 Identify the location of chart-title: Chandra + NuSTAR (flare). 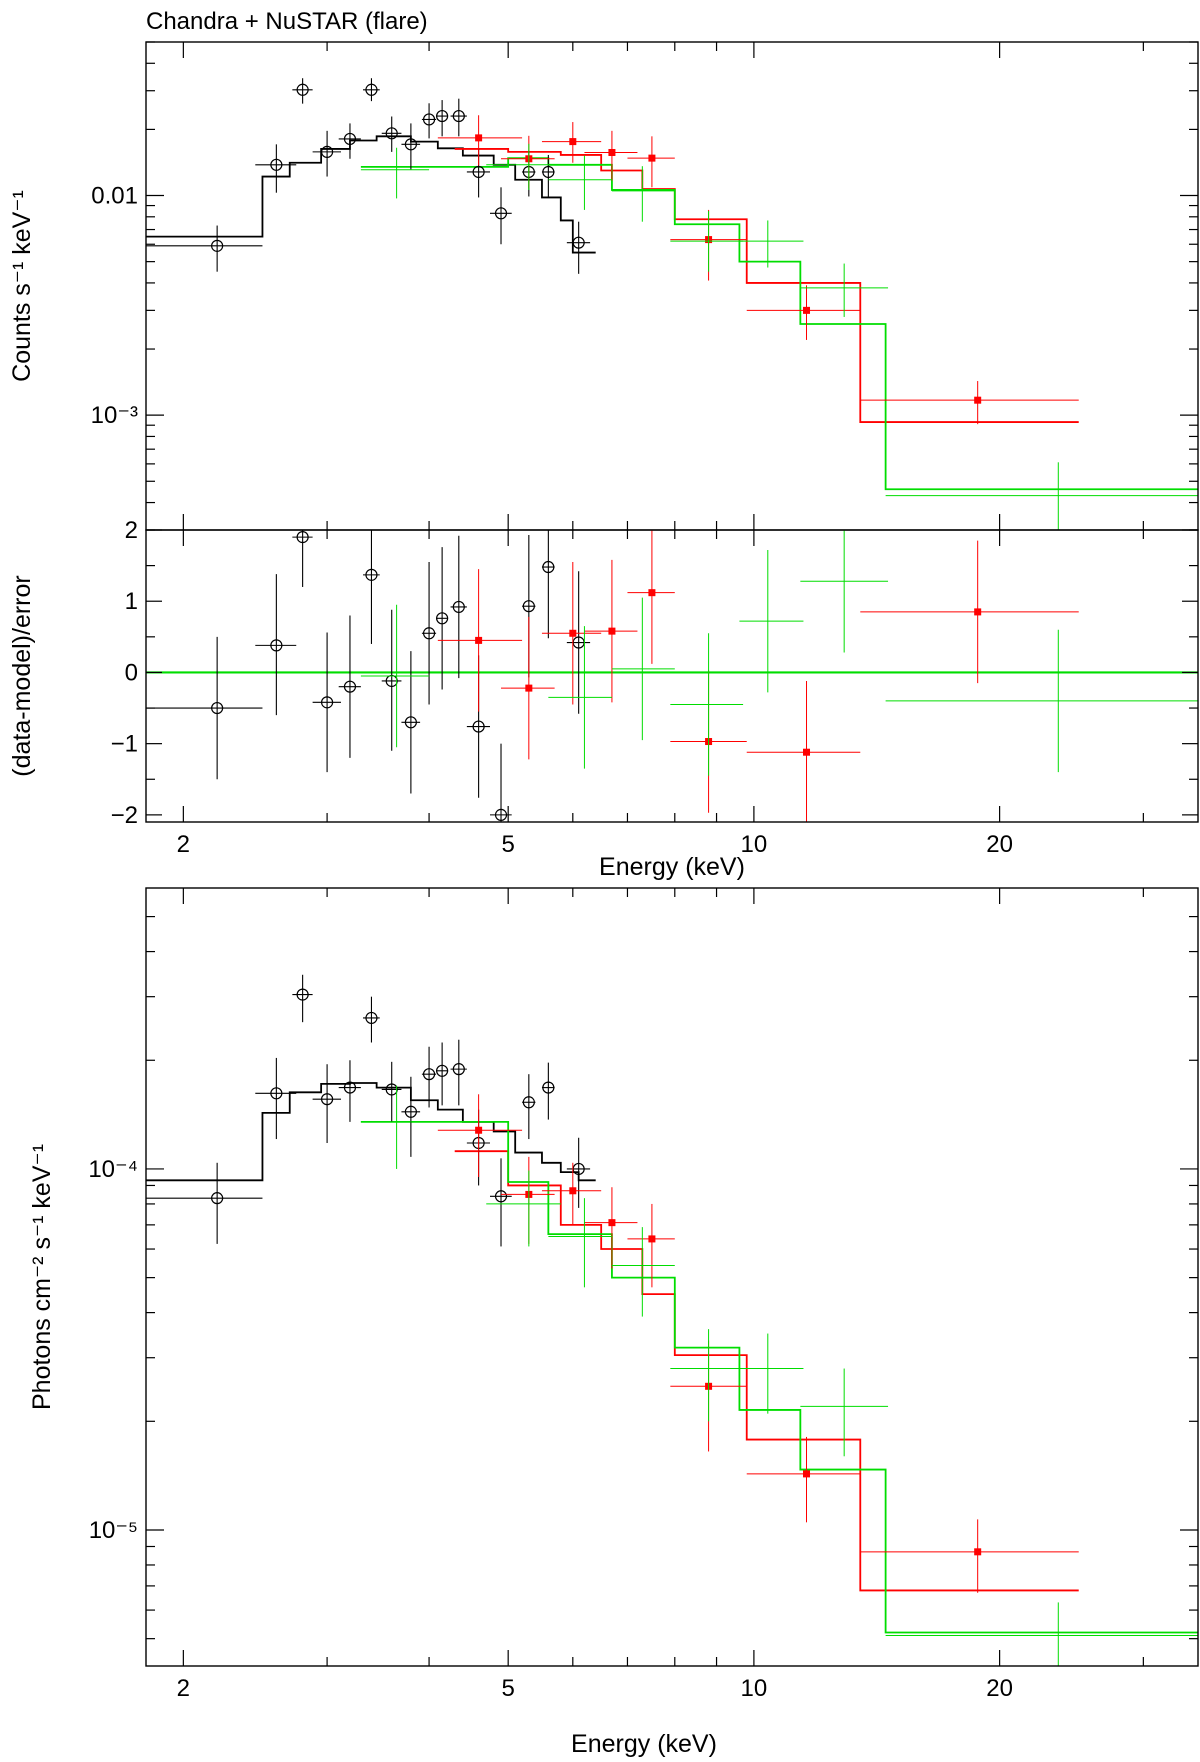
(287, 21).